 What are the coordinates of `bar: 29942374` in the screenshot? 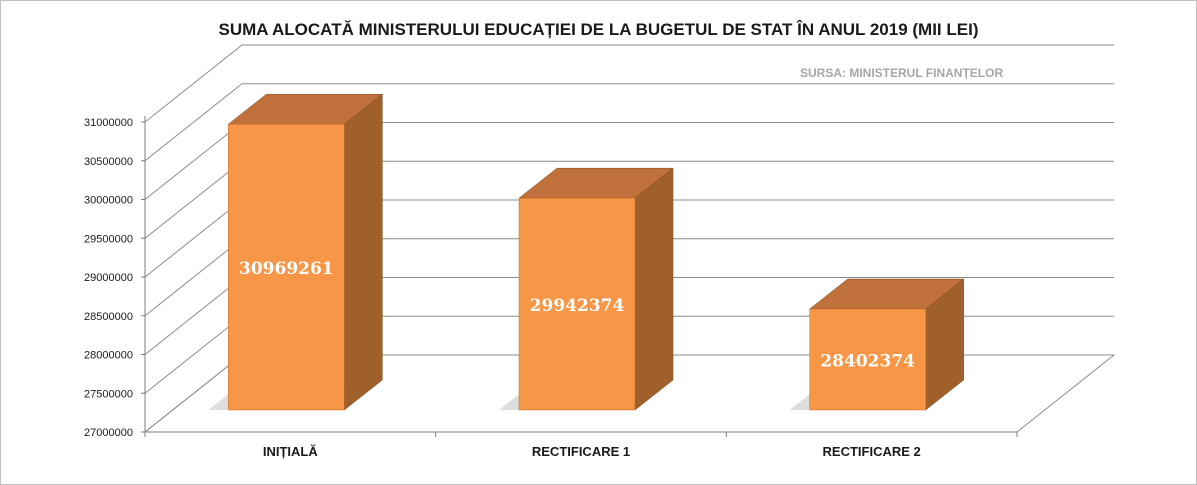 It's located at (586, 289).